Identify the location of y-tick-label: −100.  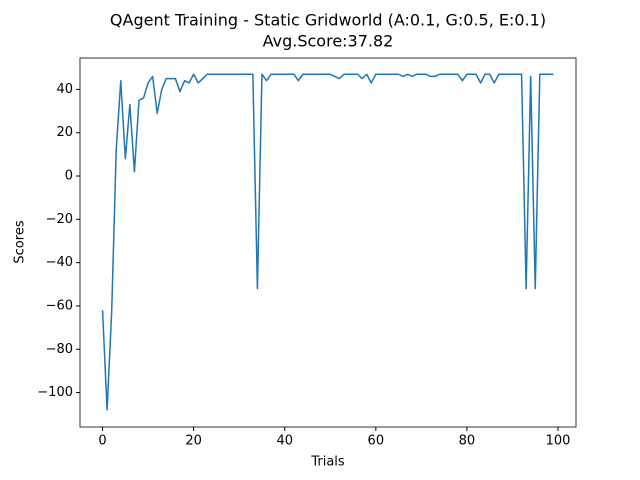
(55, 392).